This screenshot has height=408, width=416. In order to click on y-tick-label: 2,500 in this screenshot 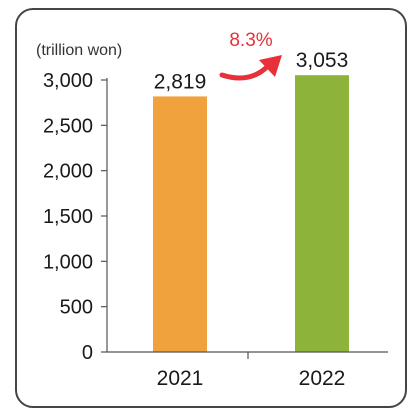, I will do `click(68, 126)`.